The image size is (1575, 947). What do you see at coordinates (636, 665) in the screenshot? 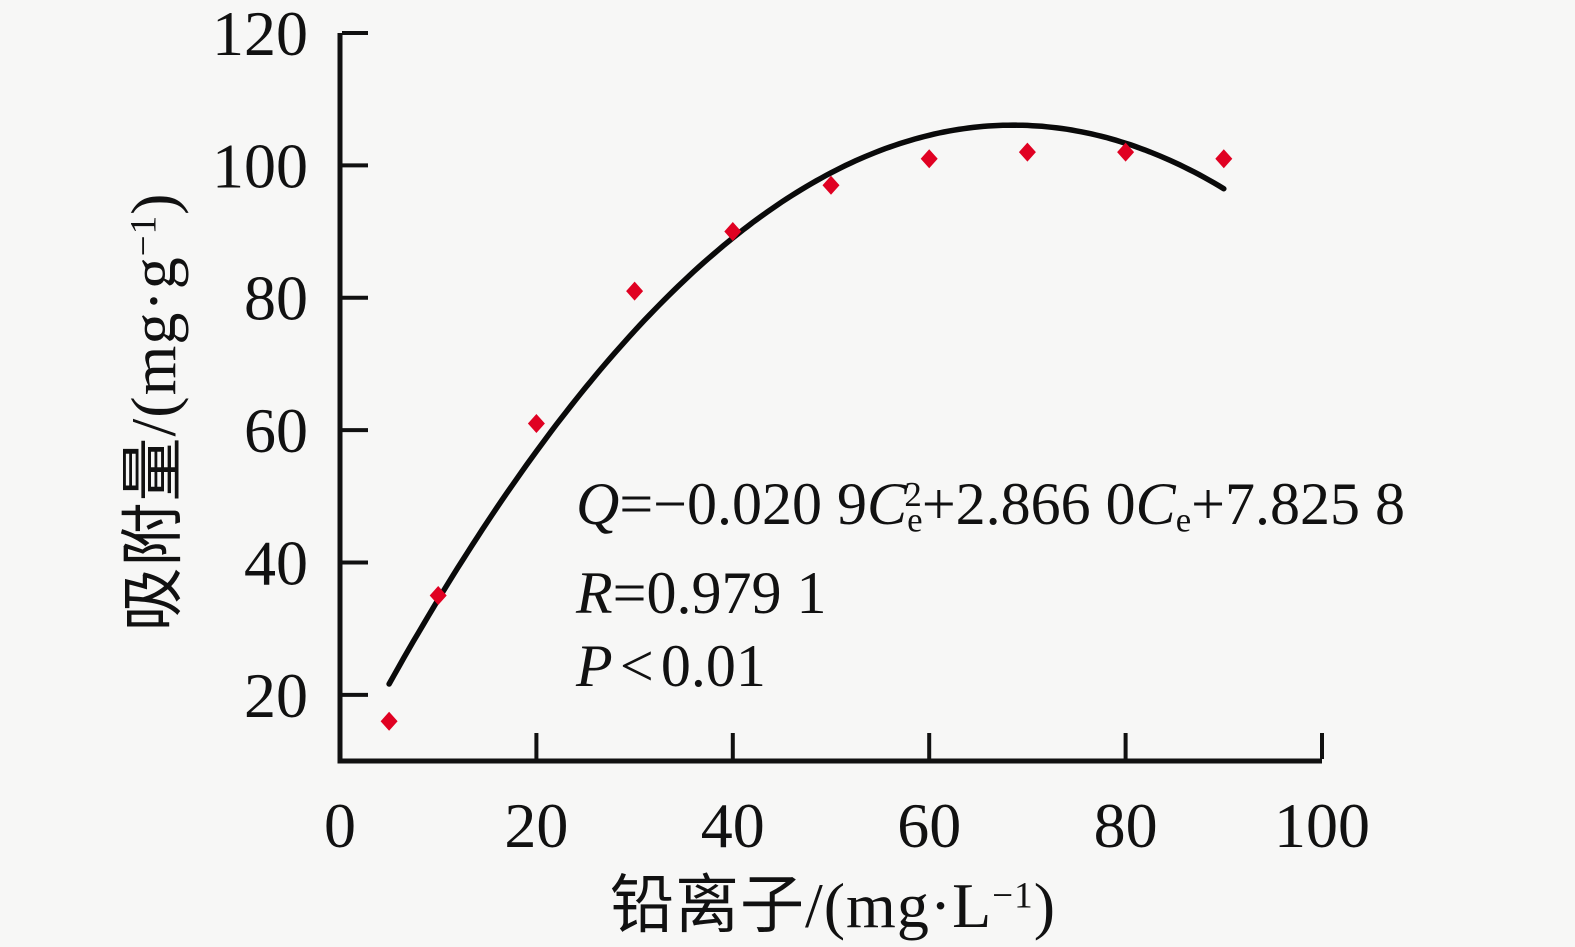
I see `text-segment: <` at bounding box center [636, 665].